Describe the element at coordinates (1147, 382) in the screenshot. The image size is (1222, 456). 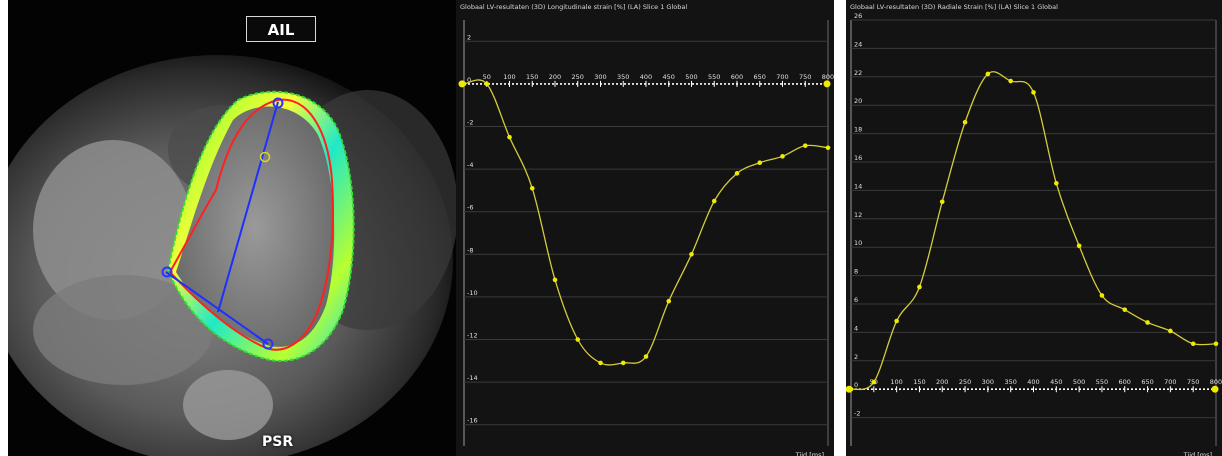
I see `x-tick-label: 650` at that location.